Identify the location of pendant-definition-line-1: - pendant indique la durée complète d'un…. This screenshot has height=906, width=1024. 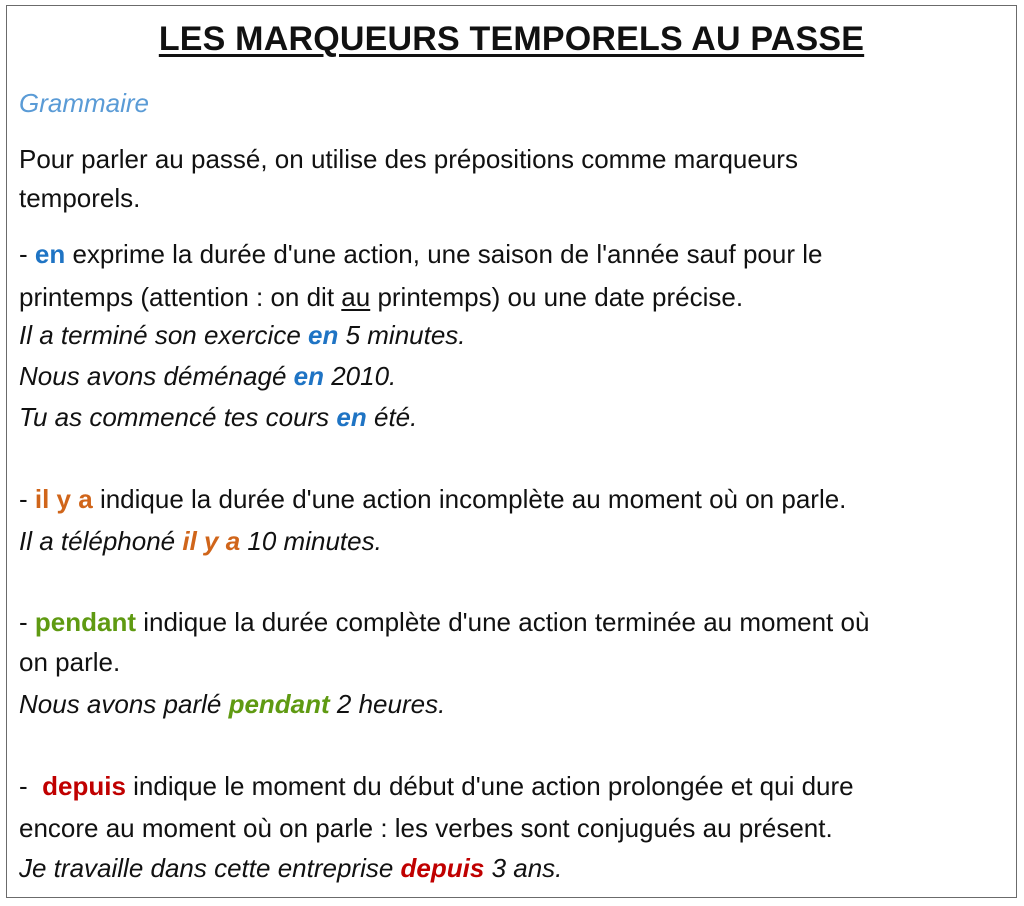
(444, 622).